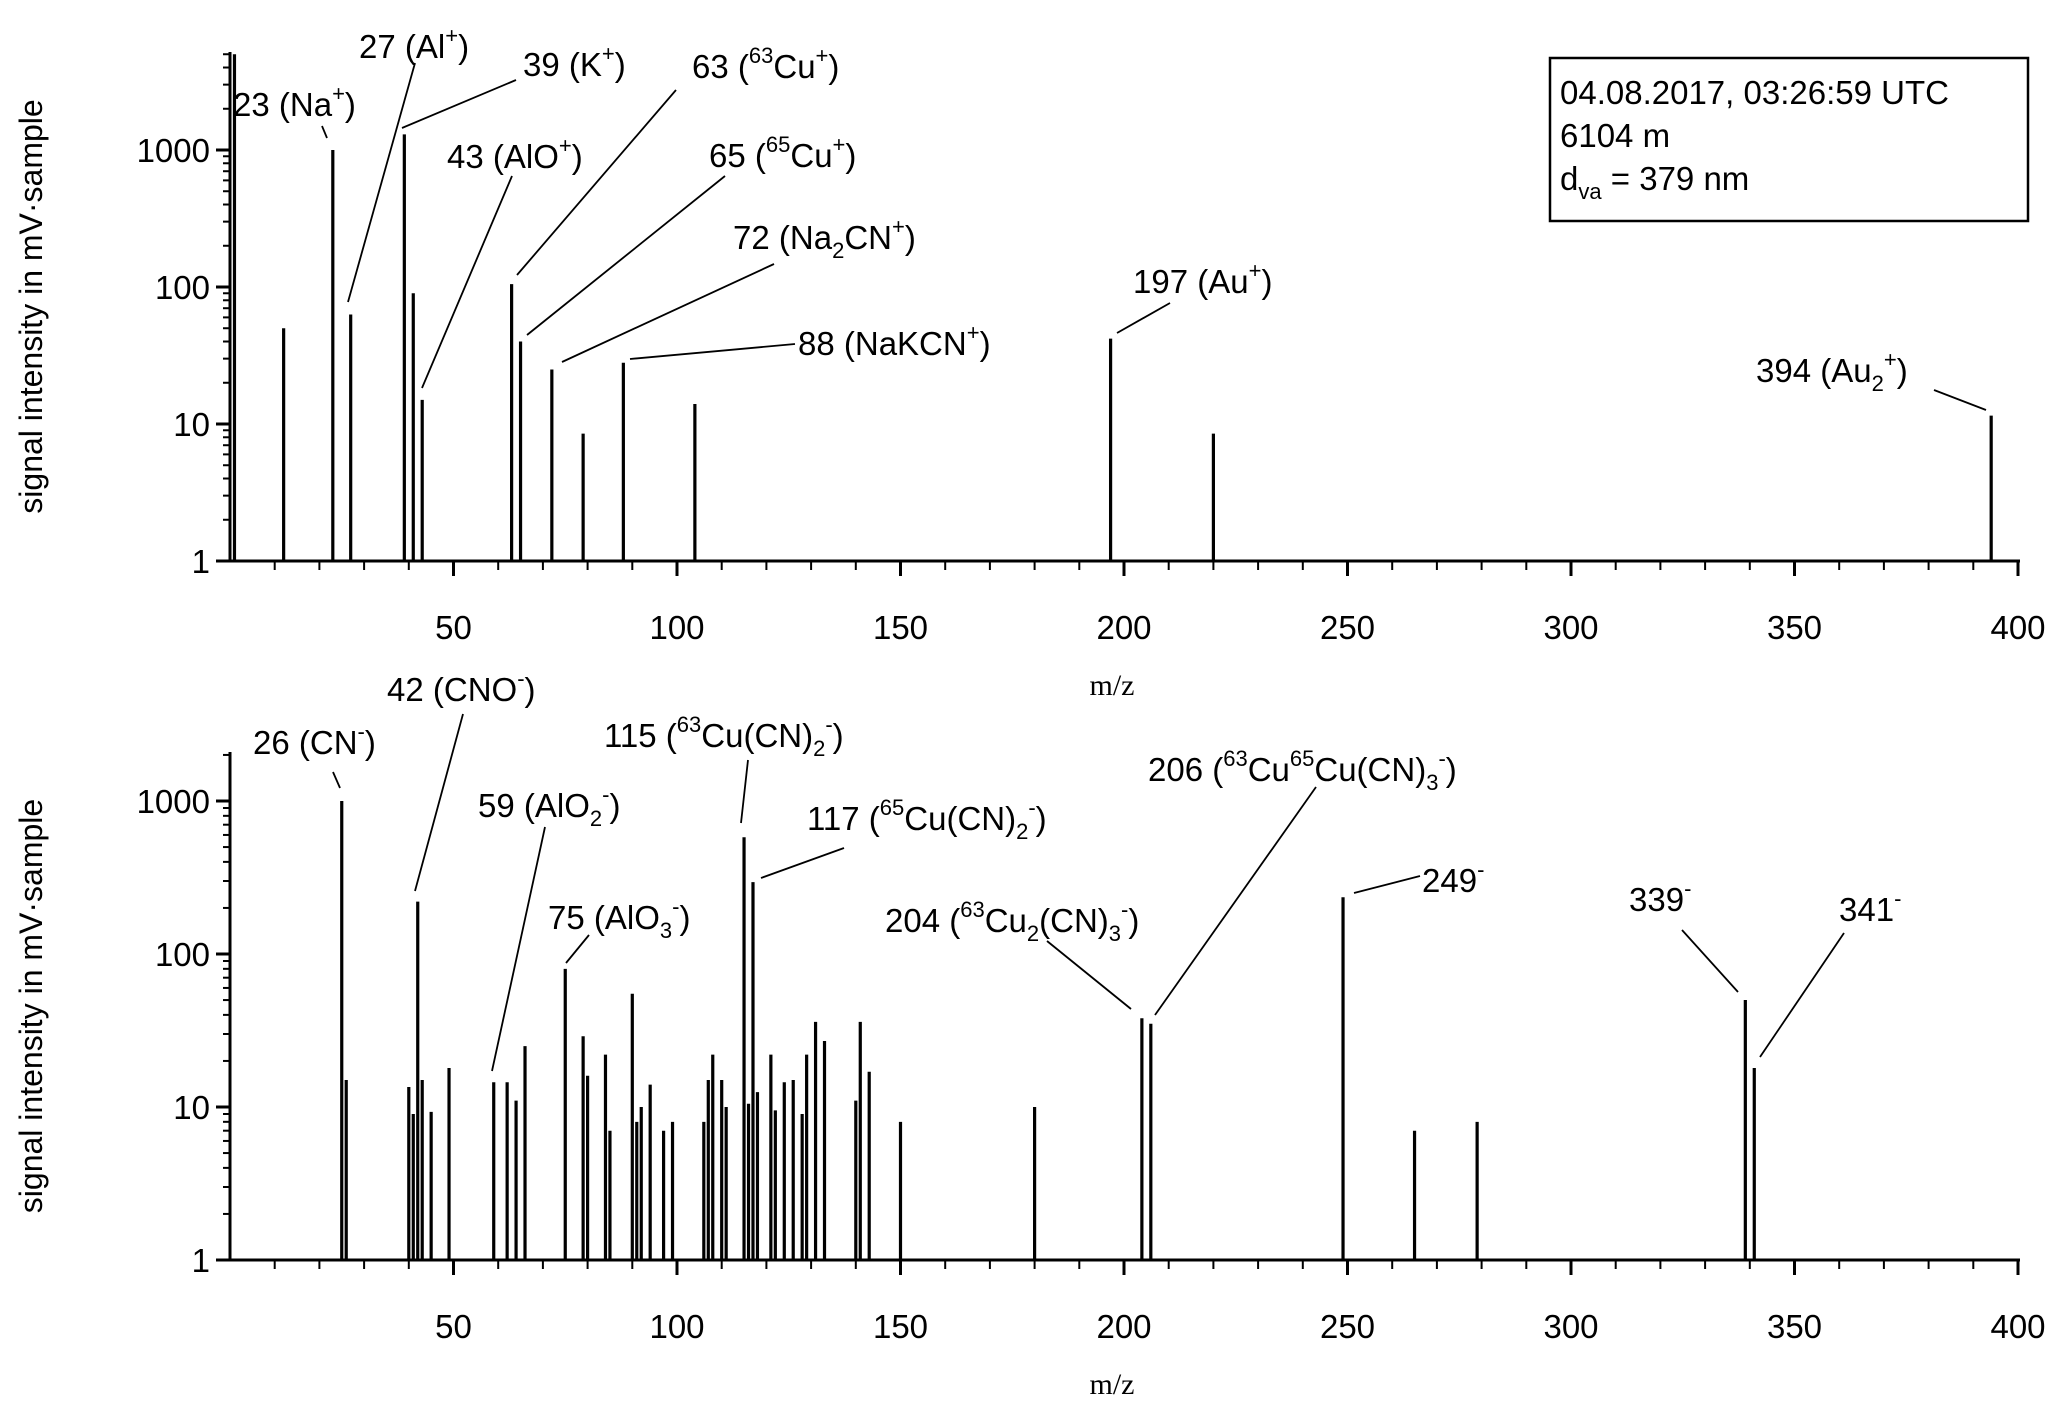  What do you see at coordinates (1590, 191) in the screenshot?
I see `info-dva-sub: va` at bounding box center [1590, 191].